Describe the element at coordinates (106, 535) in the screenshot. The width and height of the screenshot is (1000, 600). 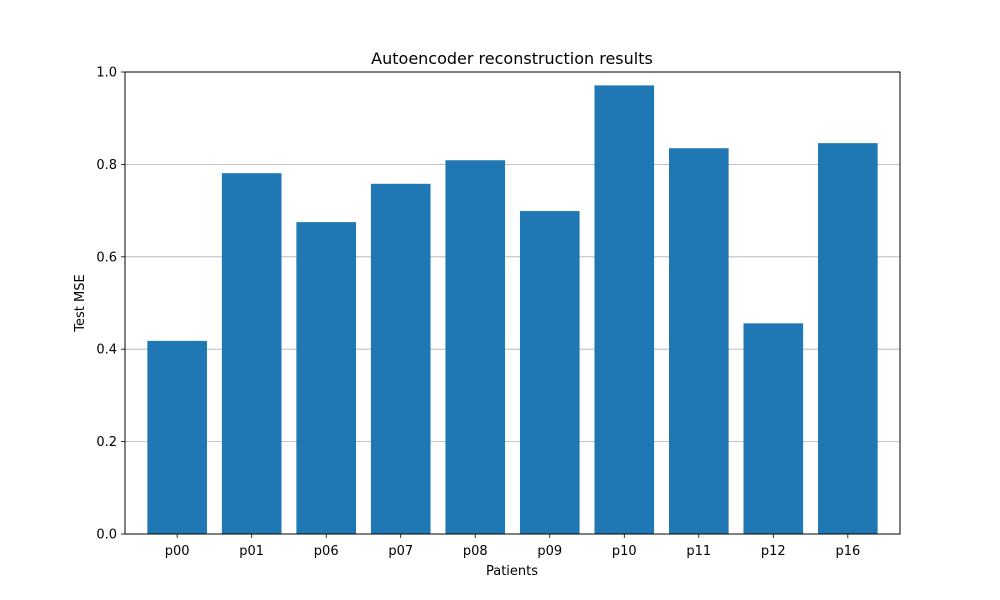
I see `y-tick-label: 0.0` at that location.